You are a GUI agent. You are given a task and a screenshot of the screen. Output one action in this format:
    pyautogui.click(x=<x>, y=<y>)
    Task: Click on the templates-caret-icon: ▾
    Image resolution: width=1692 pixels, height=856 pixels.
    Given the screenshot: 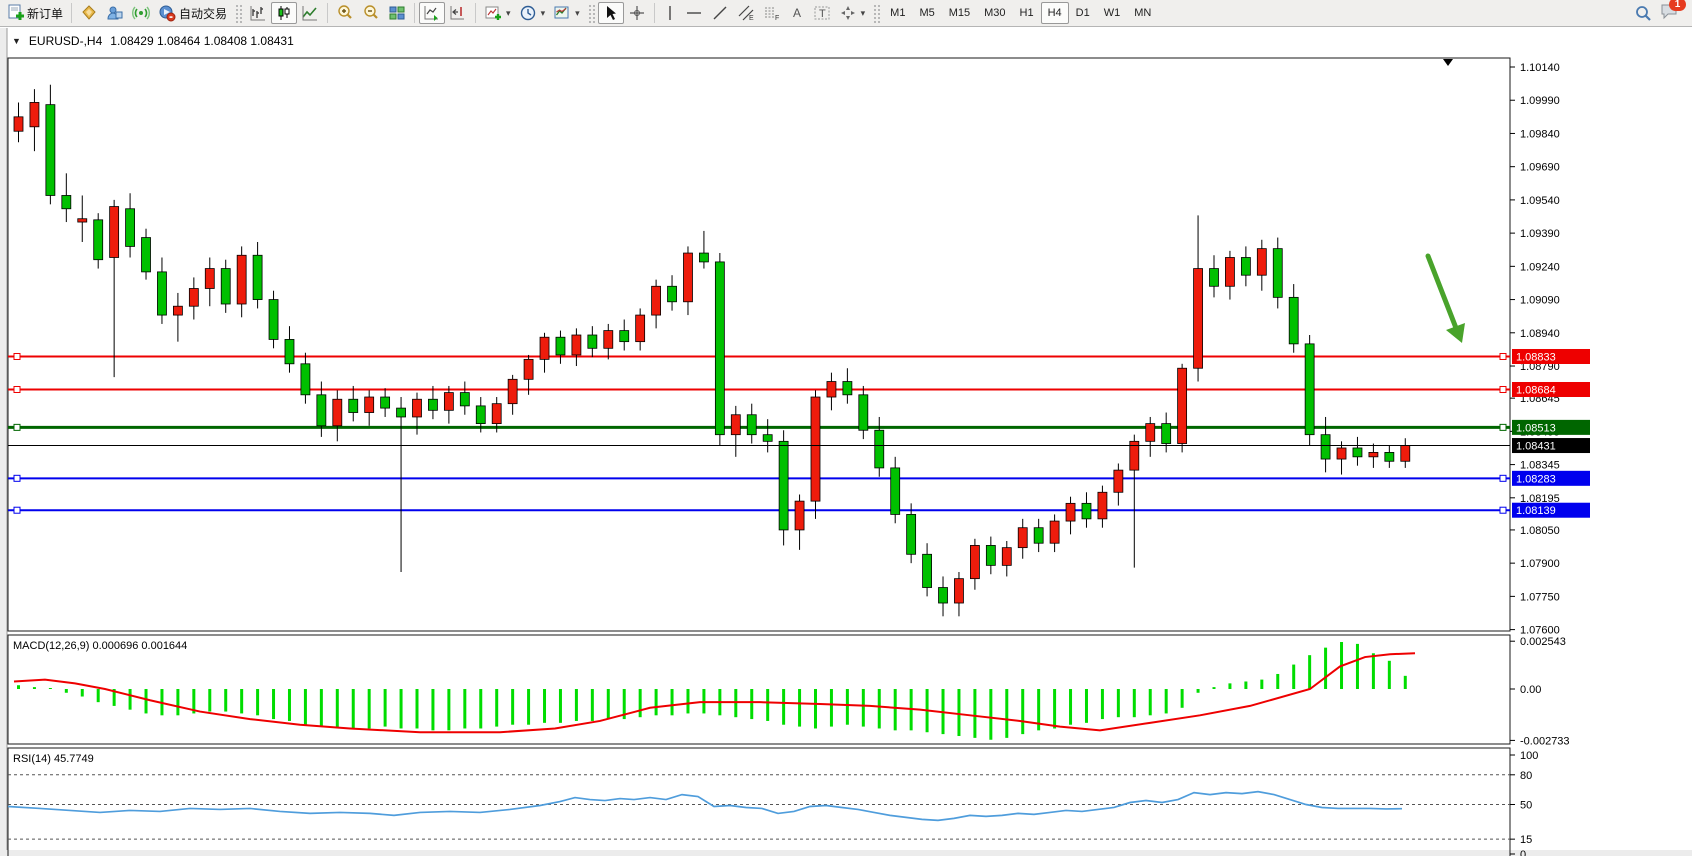 What is the action you would take?
    pyautogui.click(x=577, y=12)
    